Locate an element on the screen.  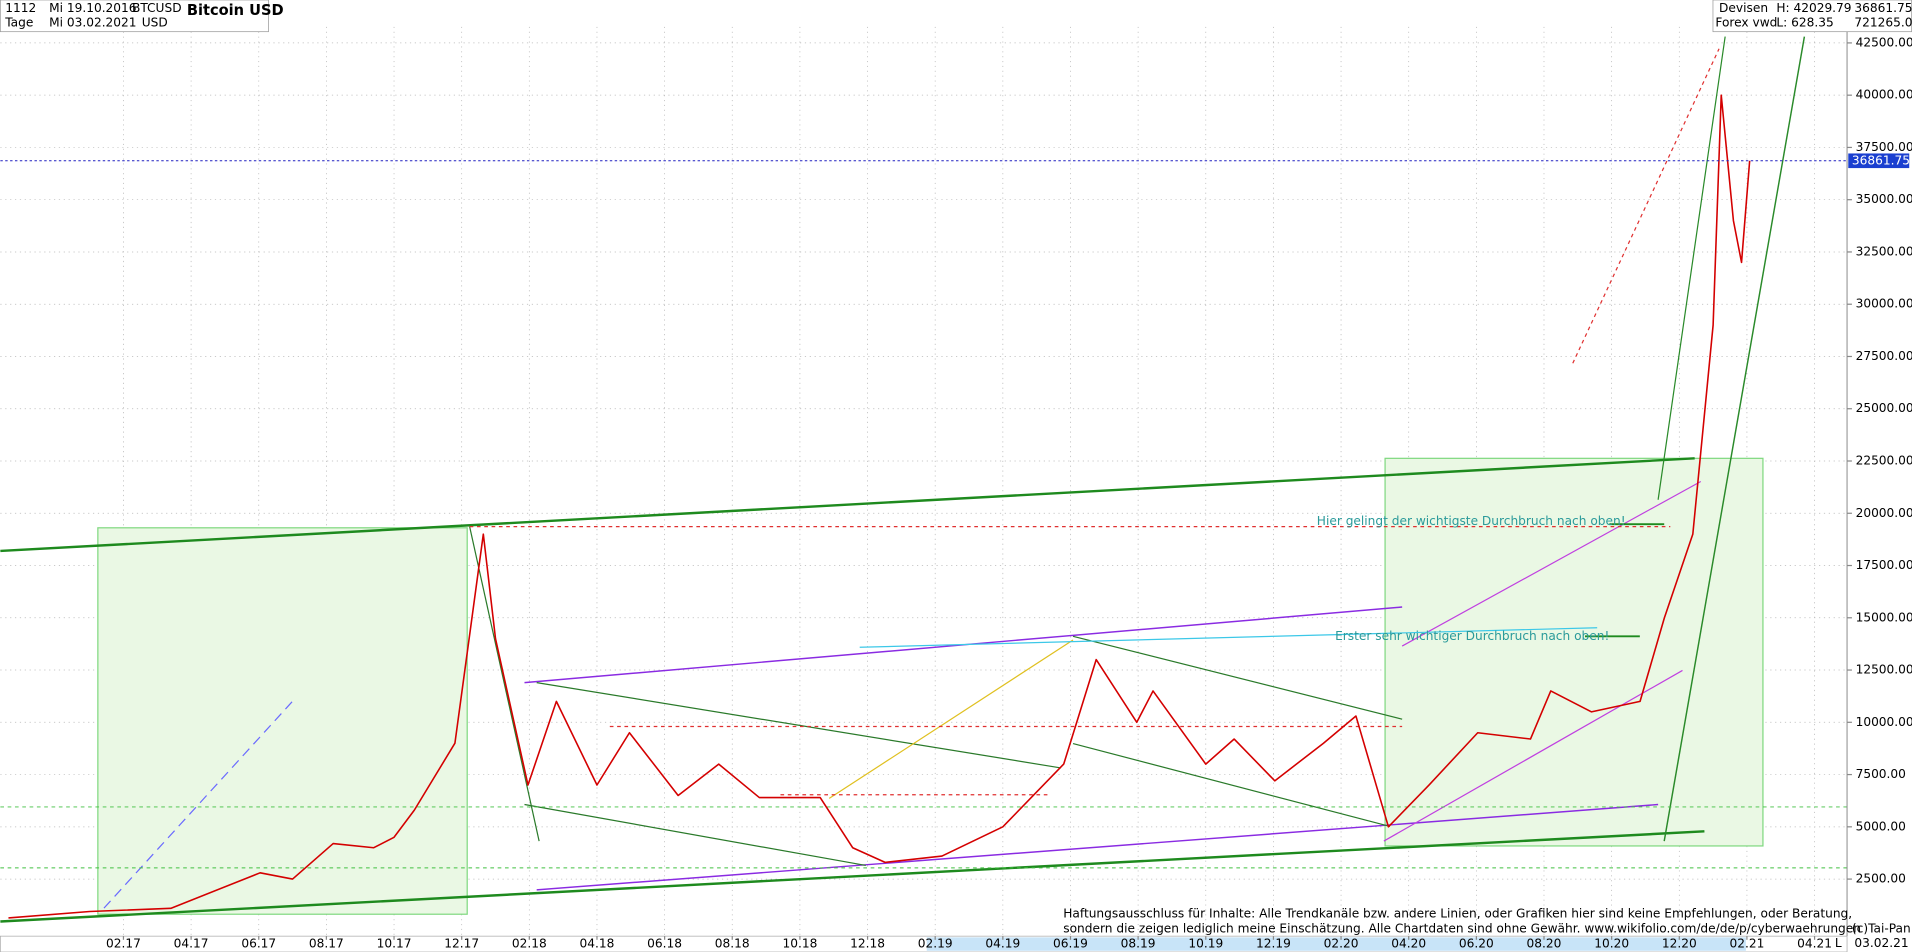
x-axis-highlight is located at coordinates (1336, 944).